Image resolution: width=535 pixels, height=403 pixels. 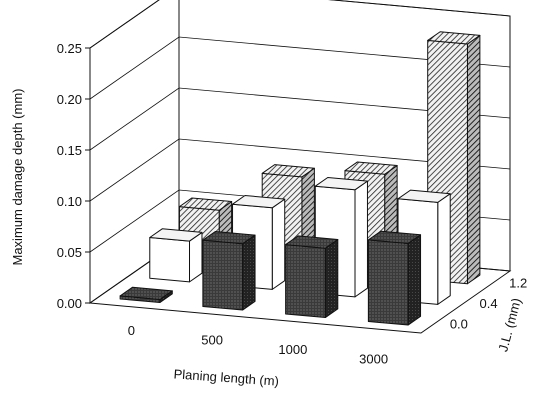 What do you see at coordinates (459, 324) in the screenshot?
I see `z-tick-label: 0.0` at bounding box center [459, 324].